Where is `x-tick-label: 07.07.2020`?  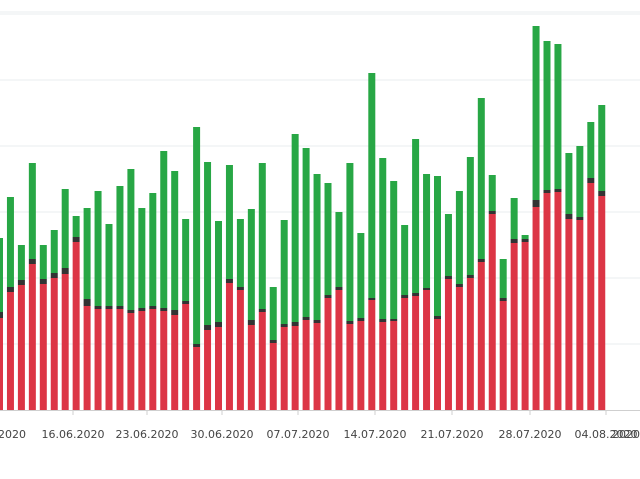 x-tick-label: 07.07.2020 is located at coordinates (298, 434).